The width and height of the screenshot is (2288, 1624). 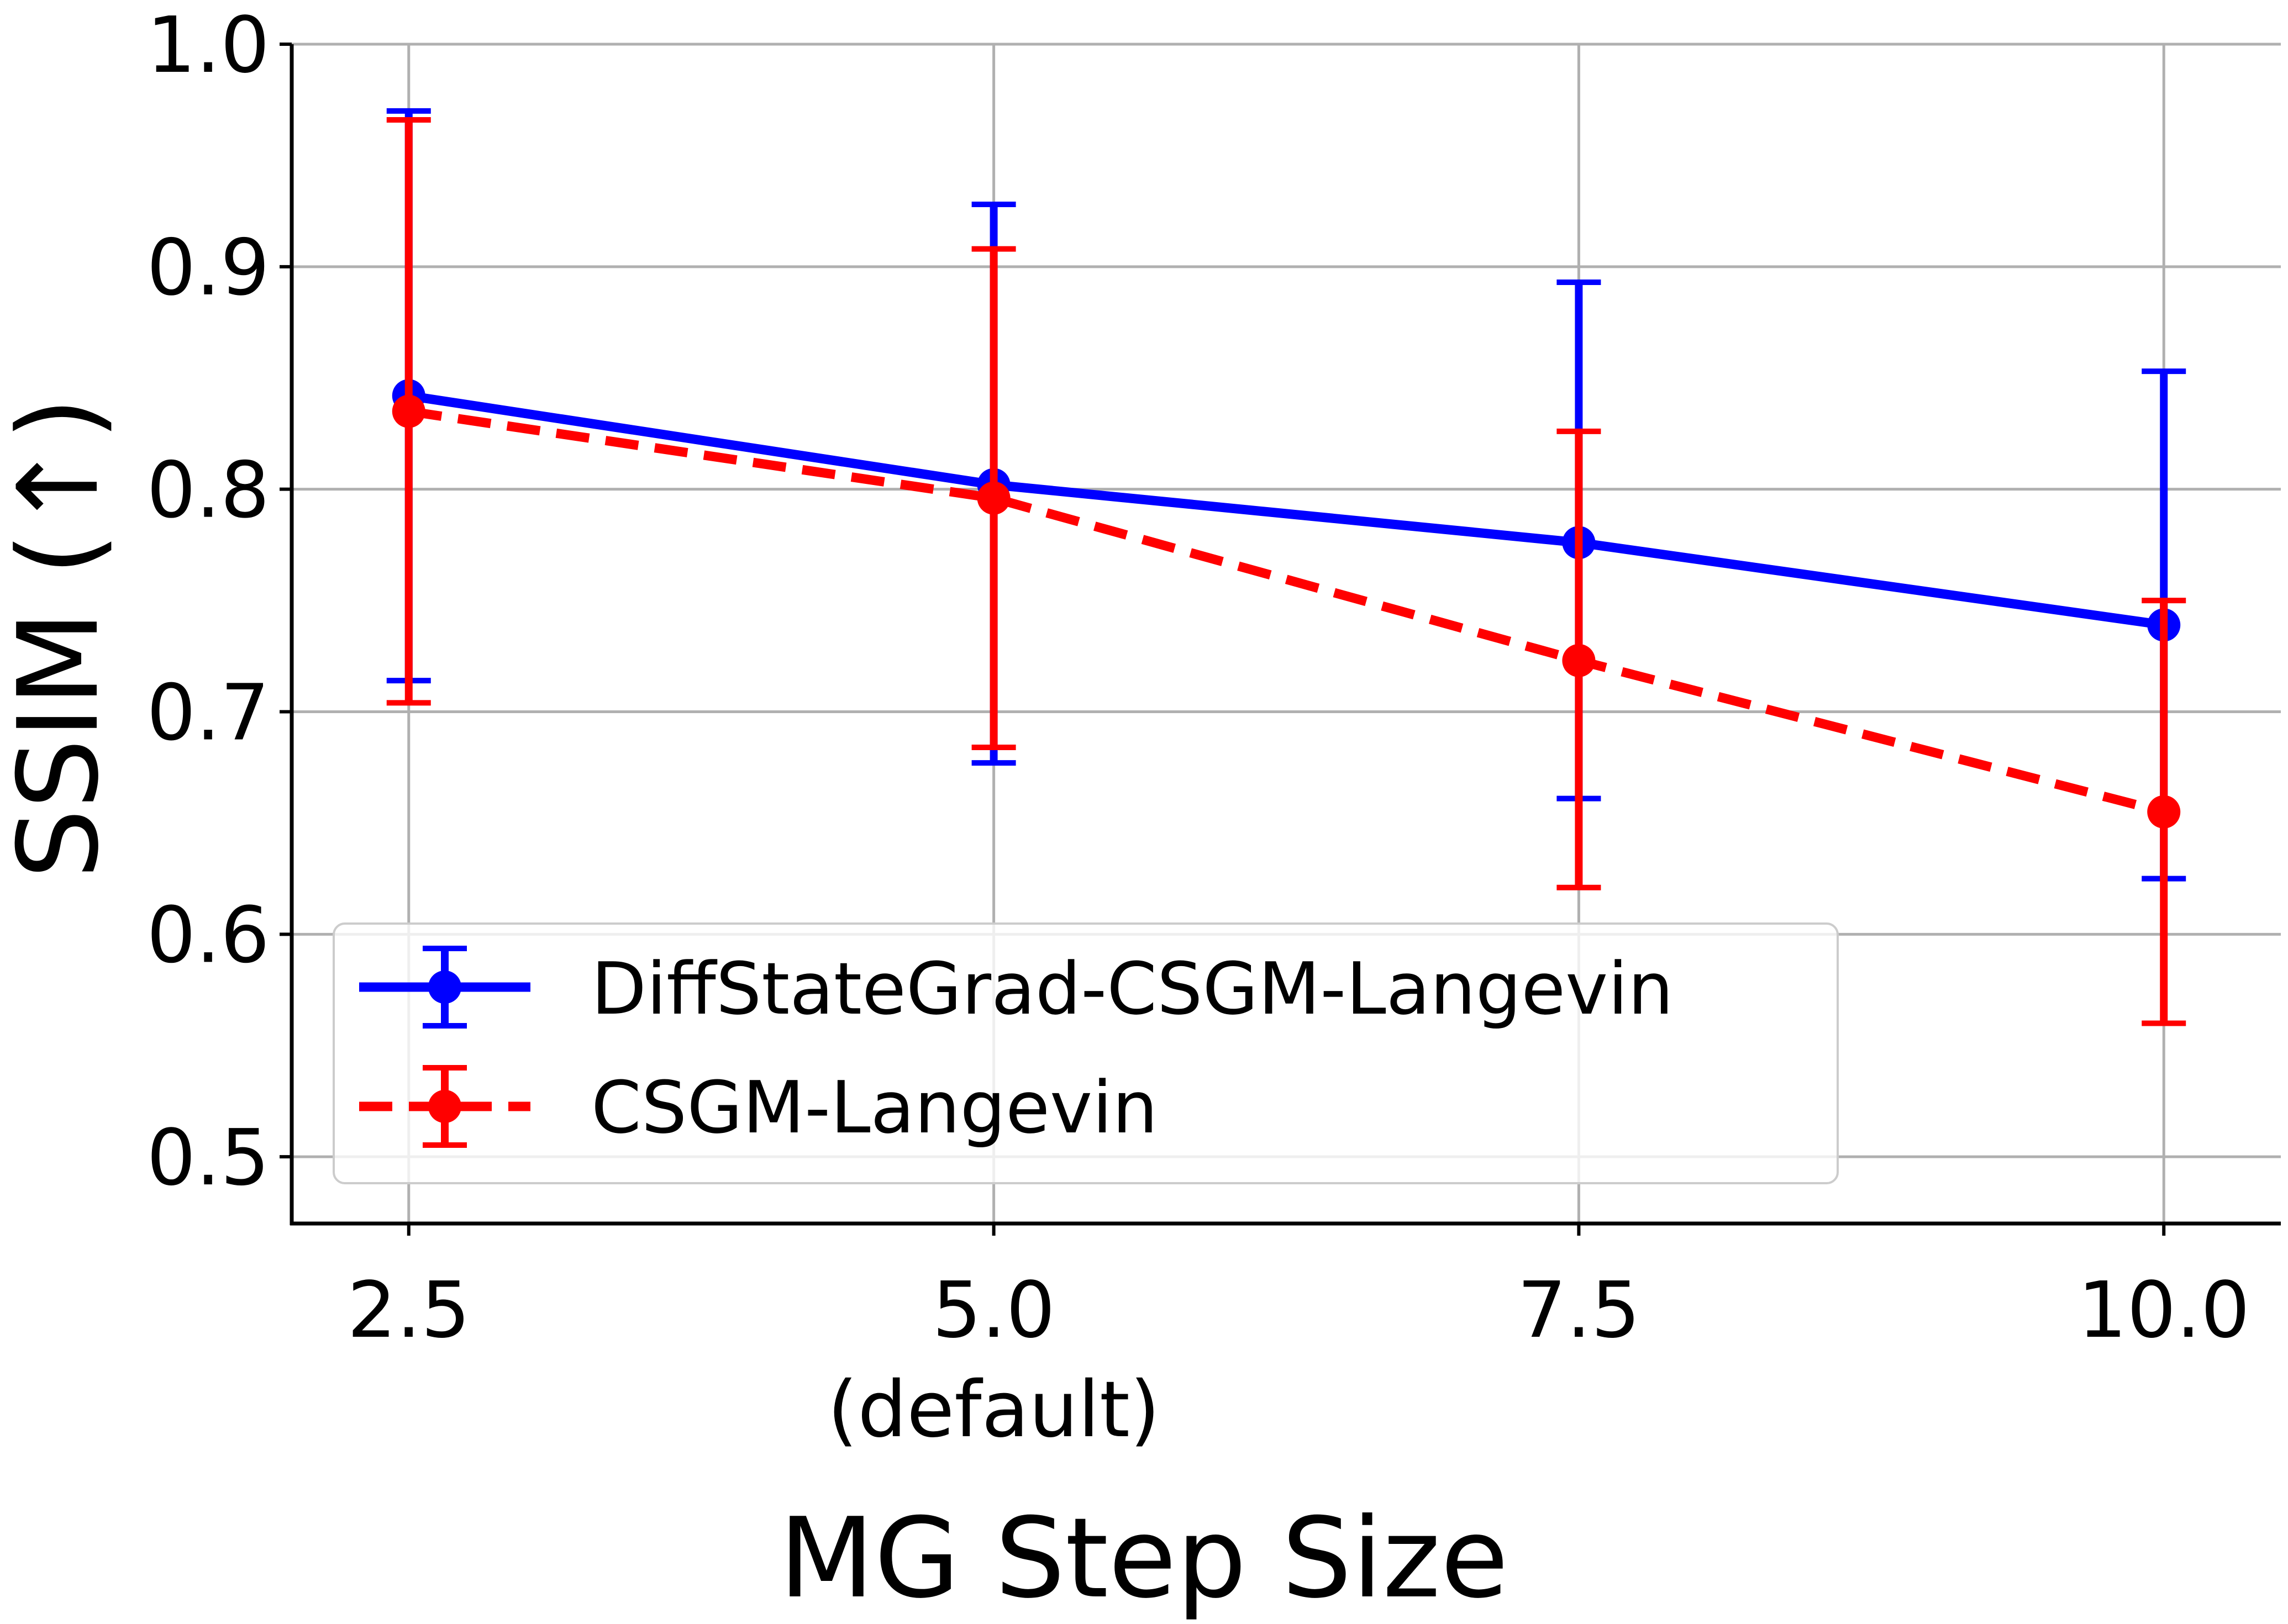 What do you see at coordinates (874, 1108) in the screenshot?
I see `legend-label-series-2: CSGM-Langevin` at bounding box center [874, 1108].